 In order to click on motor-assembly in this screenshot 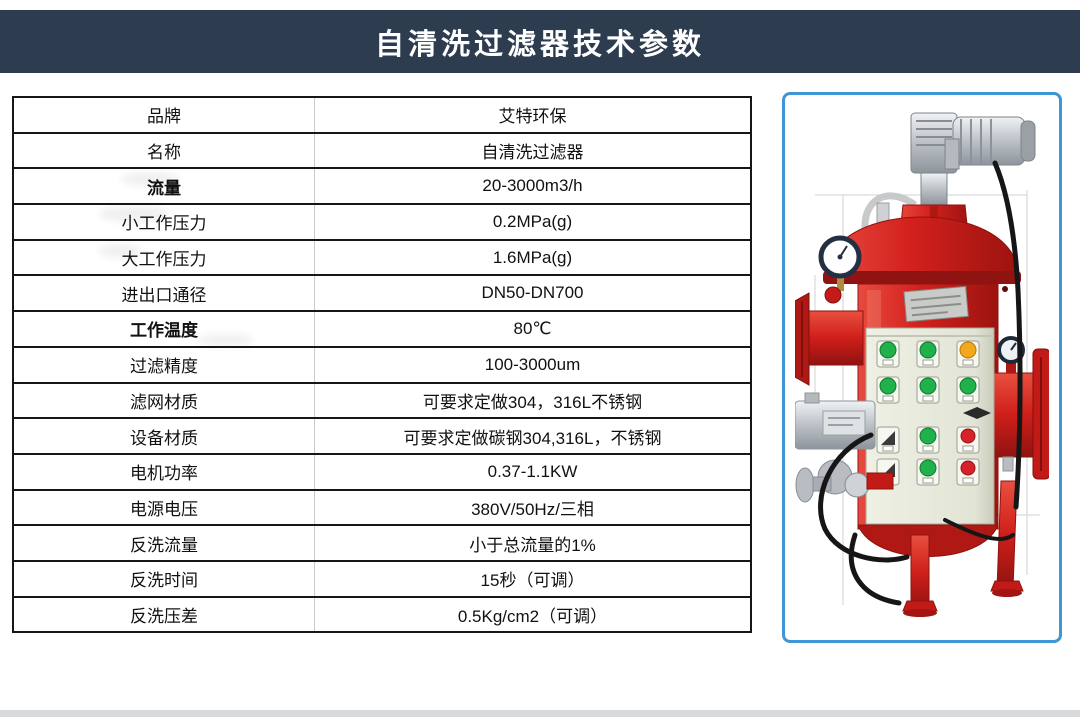, I will do `click(973, 159)`.